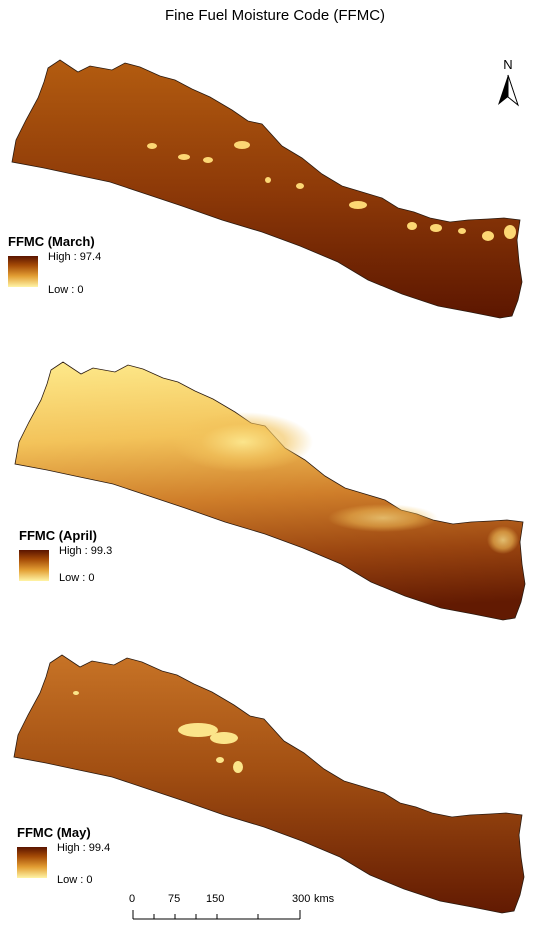  What do you see at coordinates (216, 915) in the screenshot?
I see `scale-bar-line` at bounding box center [216, 915].